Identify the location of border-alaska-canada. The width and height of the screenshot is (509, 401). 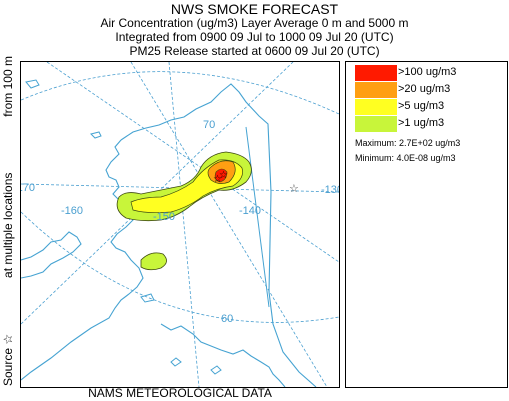
(257, 217).